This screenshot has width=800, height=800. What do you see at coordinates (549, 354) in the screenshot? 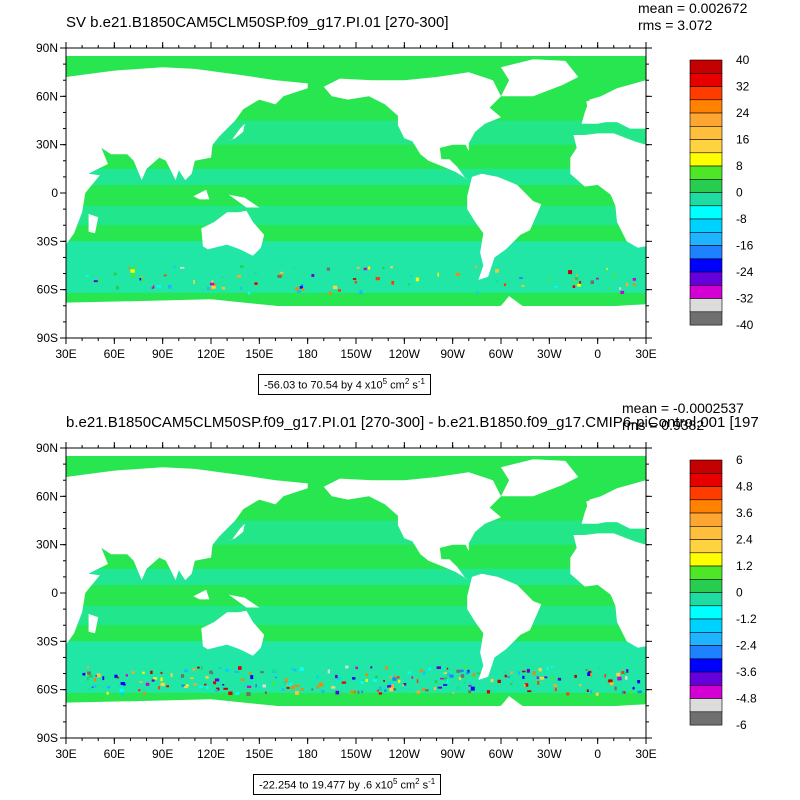
I see `lon-label: 30W` at bounding box center [549, 354].